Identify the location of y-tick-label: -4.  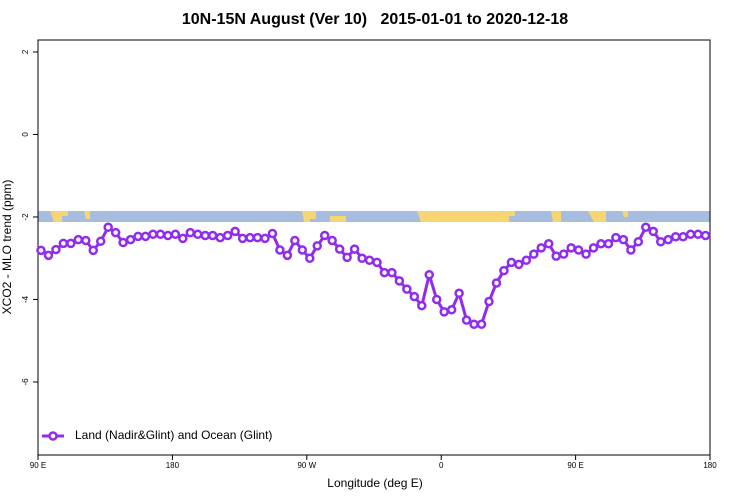
(25, 299).